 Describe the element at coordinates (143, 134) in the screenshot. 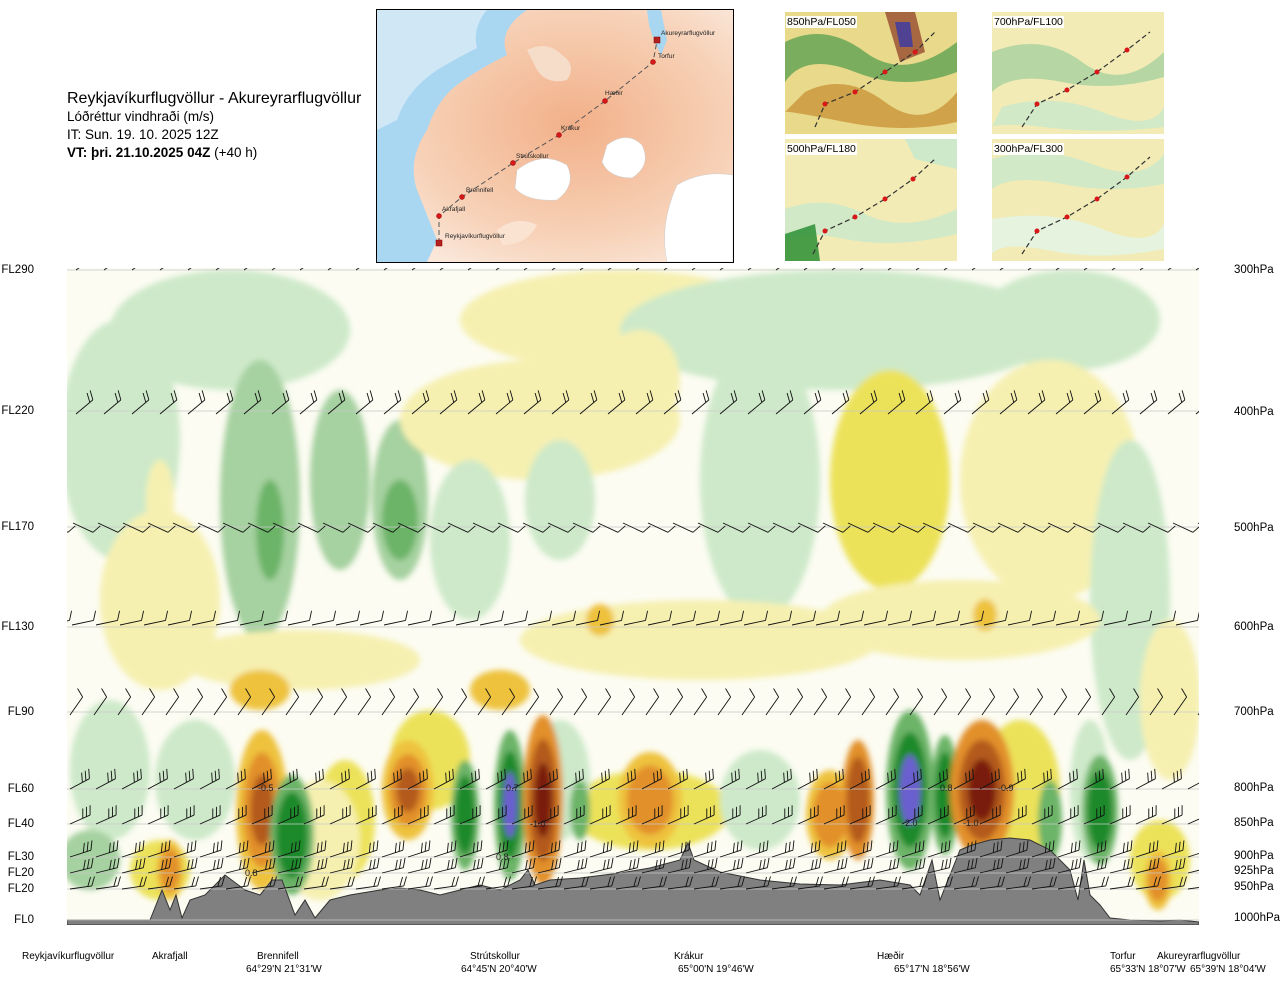

I see `init-time: IT: Sun. 19. 10. 2025 12Z` at that location.